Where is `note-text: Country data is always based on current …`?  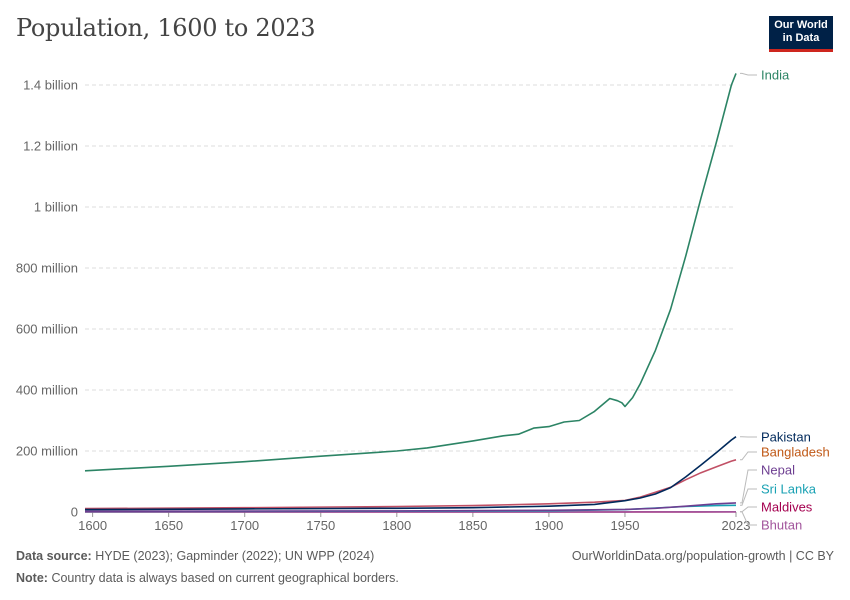 note-text: Country data is always based on current … is located at coordinates (225, 578).